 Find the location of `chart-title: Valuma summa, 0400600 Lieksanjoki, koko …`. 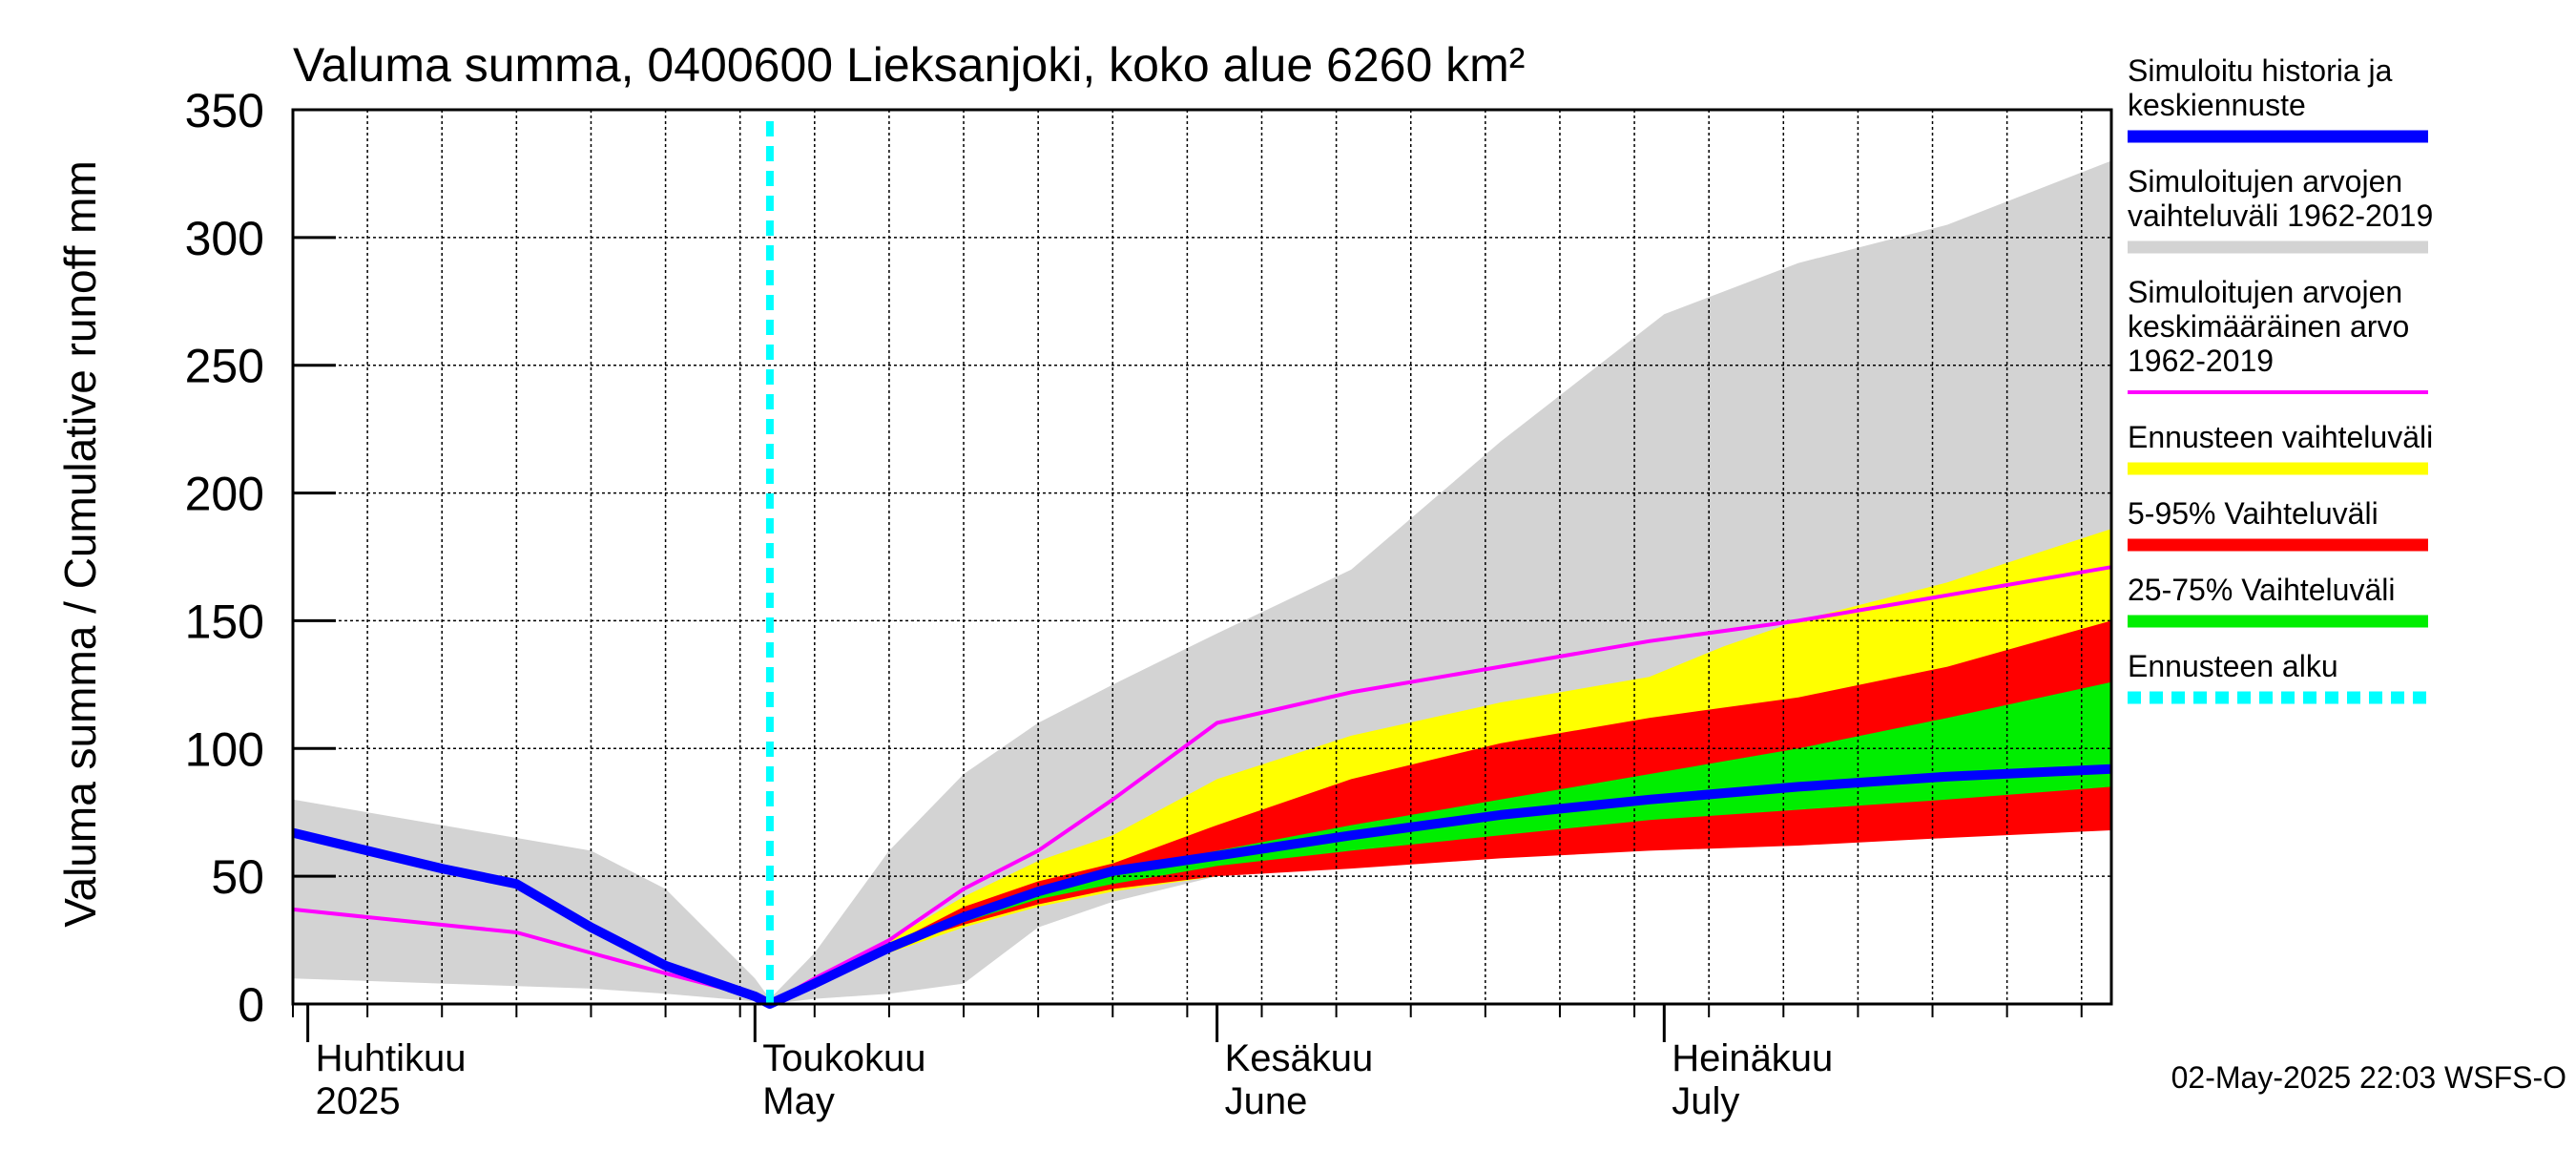

chart-title: Valuma summa, 0400600 Lieksanjoki, koko … is located at coordinates (909, 65).